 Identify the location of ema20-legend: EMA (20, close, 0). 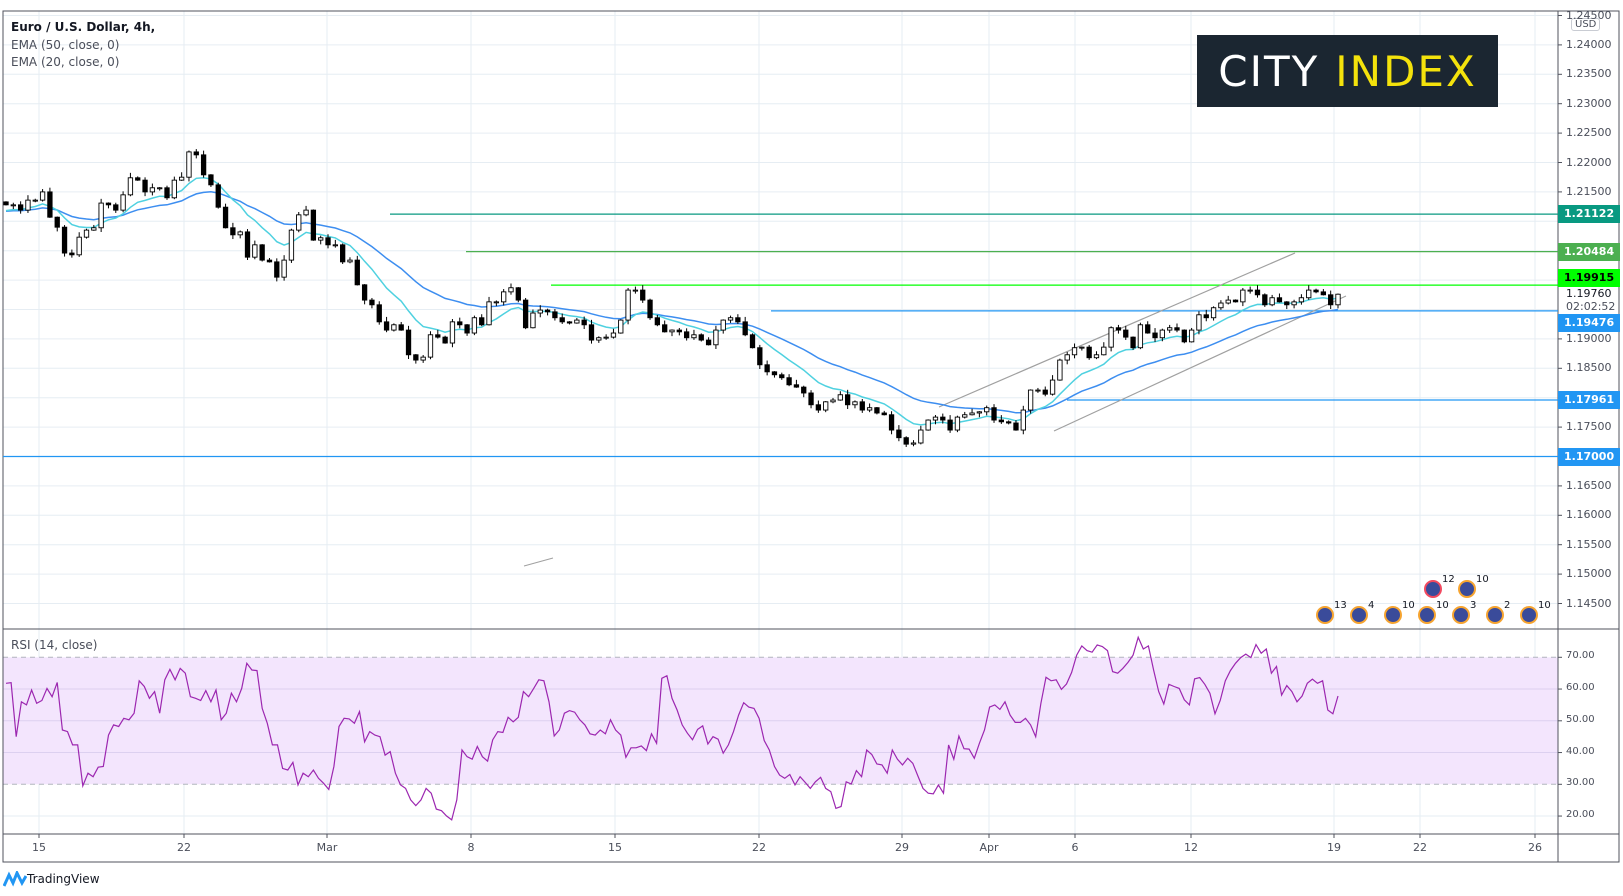
(65, 62).